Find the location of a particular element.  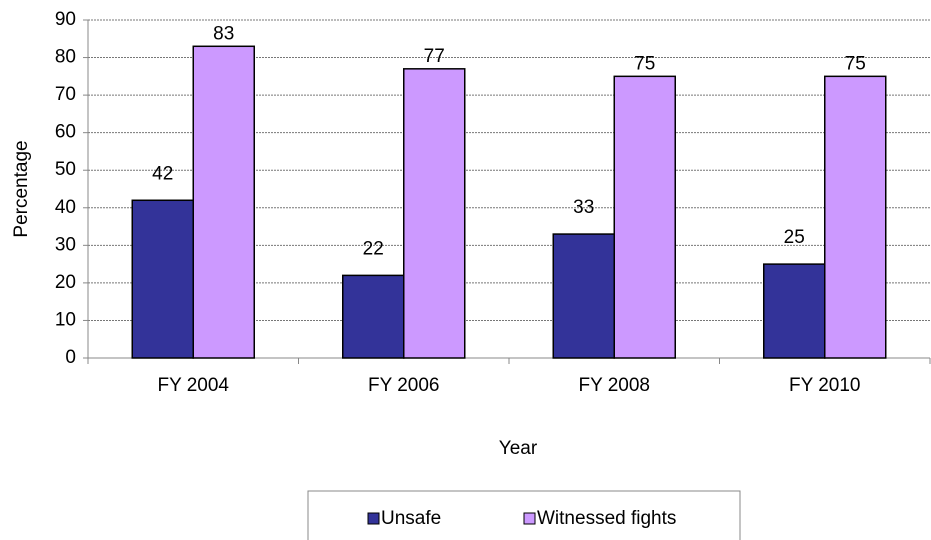

legend-label: Witnessed fights is located at coordinates (606, 518).